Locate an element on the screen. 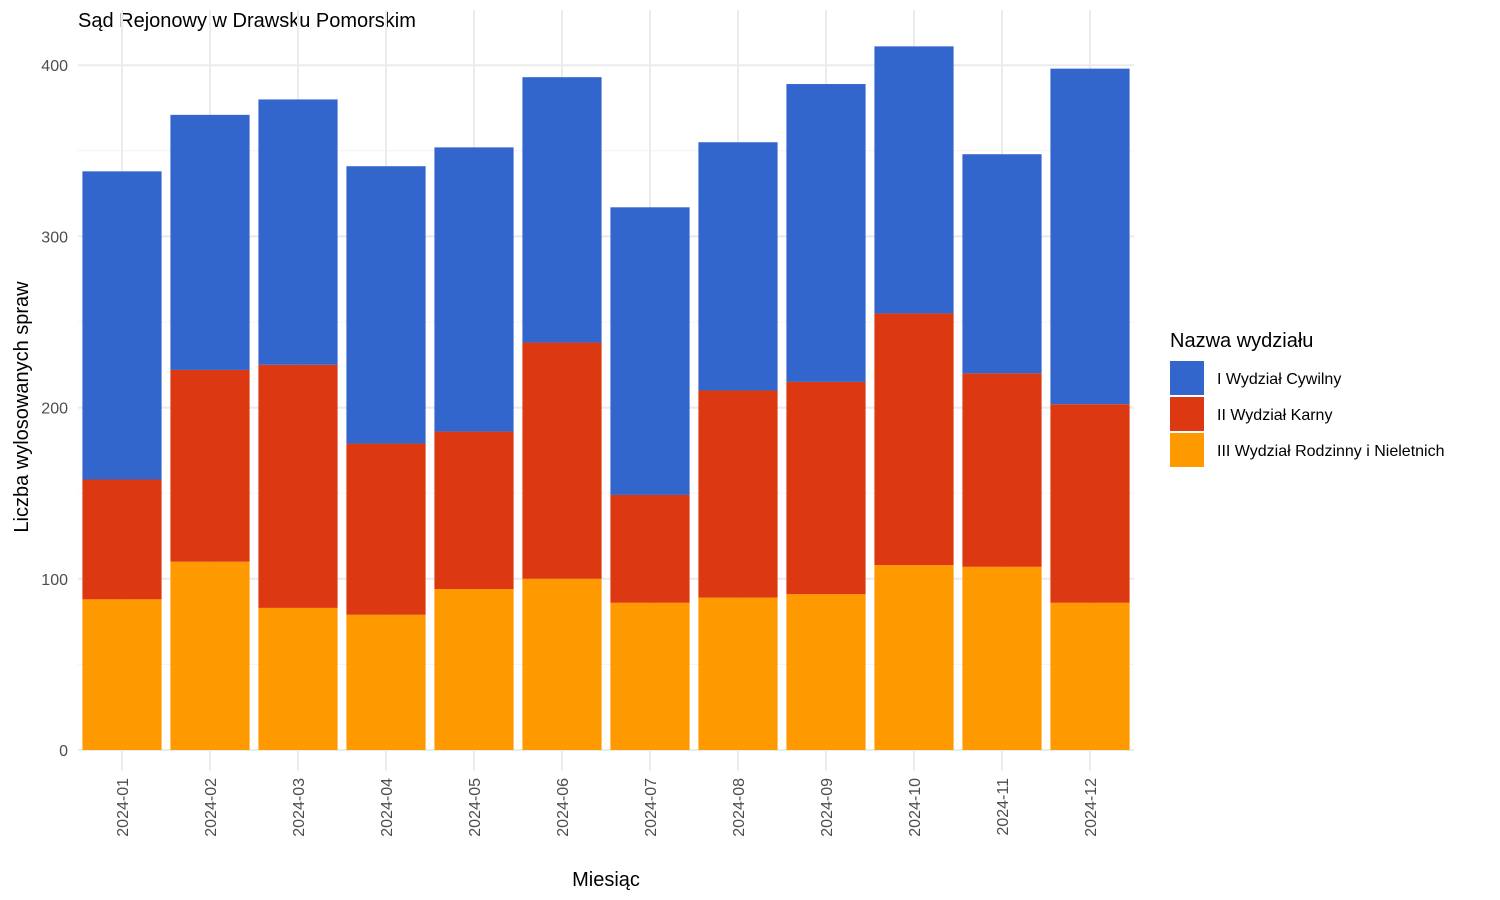 The image size is (1500, 900). legend-label: III Wydział Rodzinny i Nieletnich is located at coordinates (1331, 451).